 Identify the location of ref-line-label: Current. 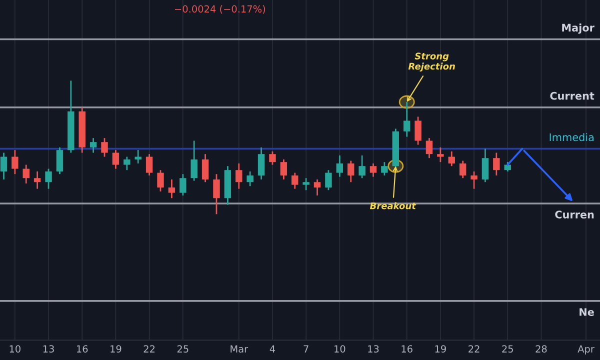
(572, 96).